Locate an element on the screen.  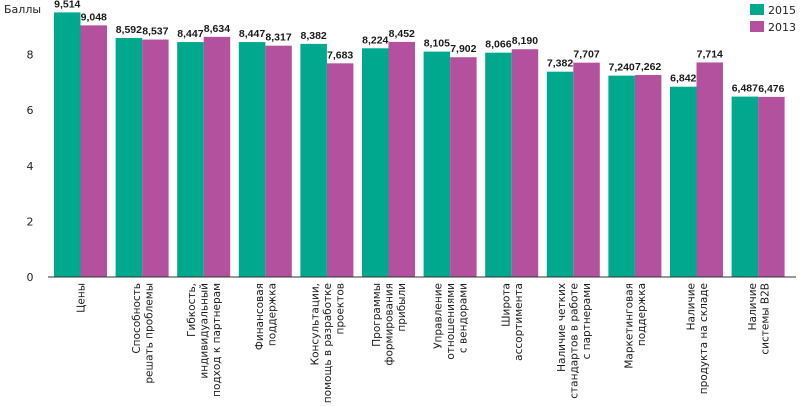
category-label-0: Цены is located at coordinates (82, 298).